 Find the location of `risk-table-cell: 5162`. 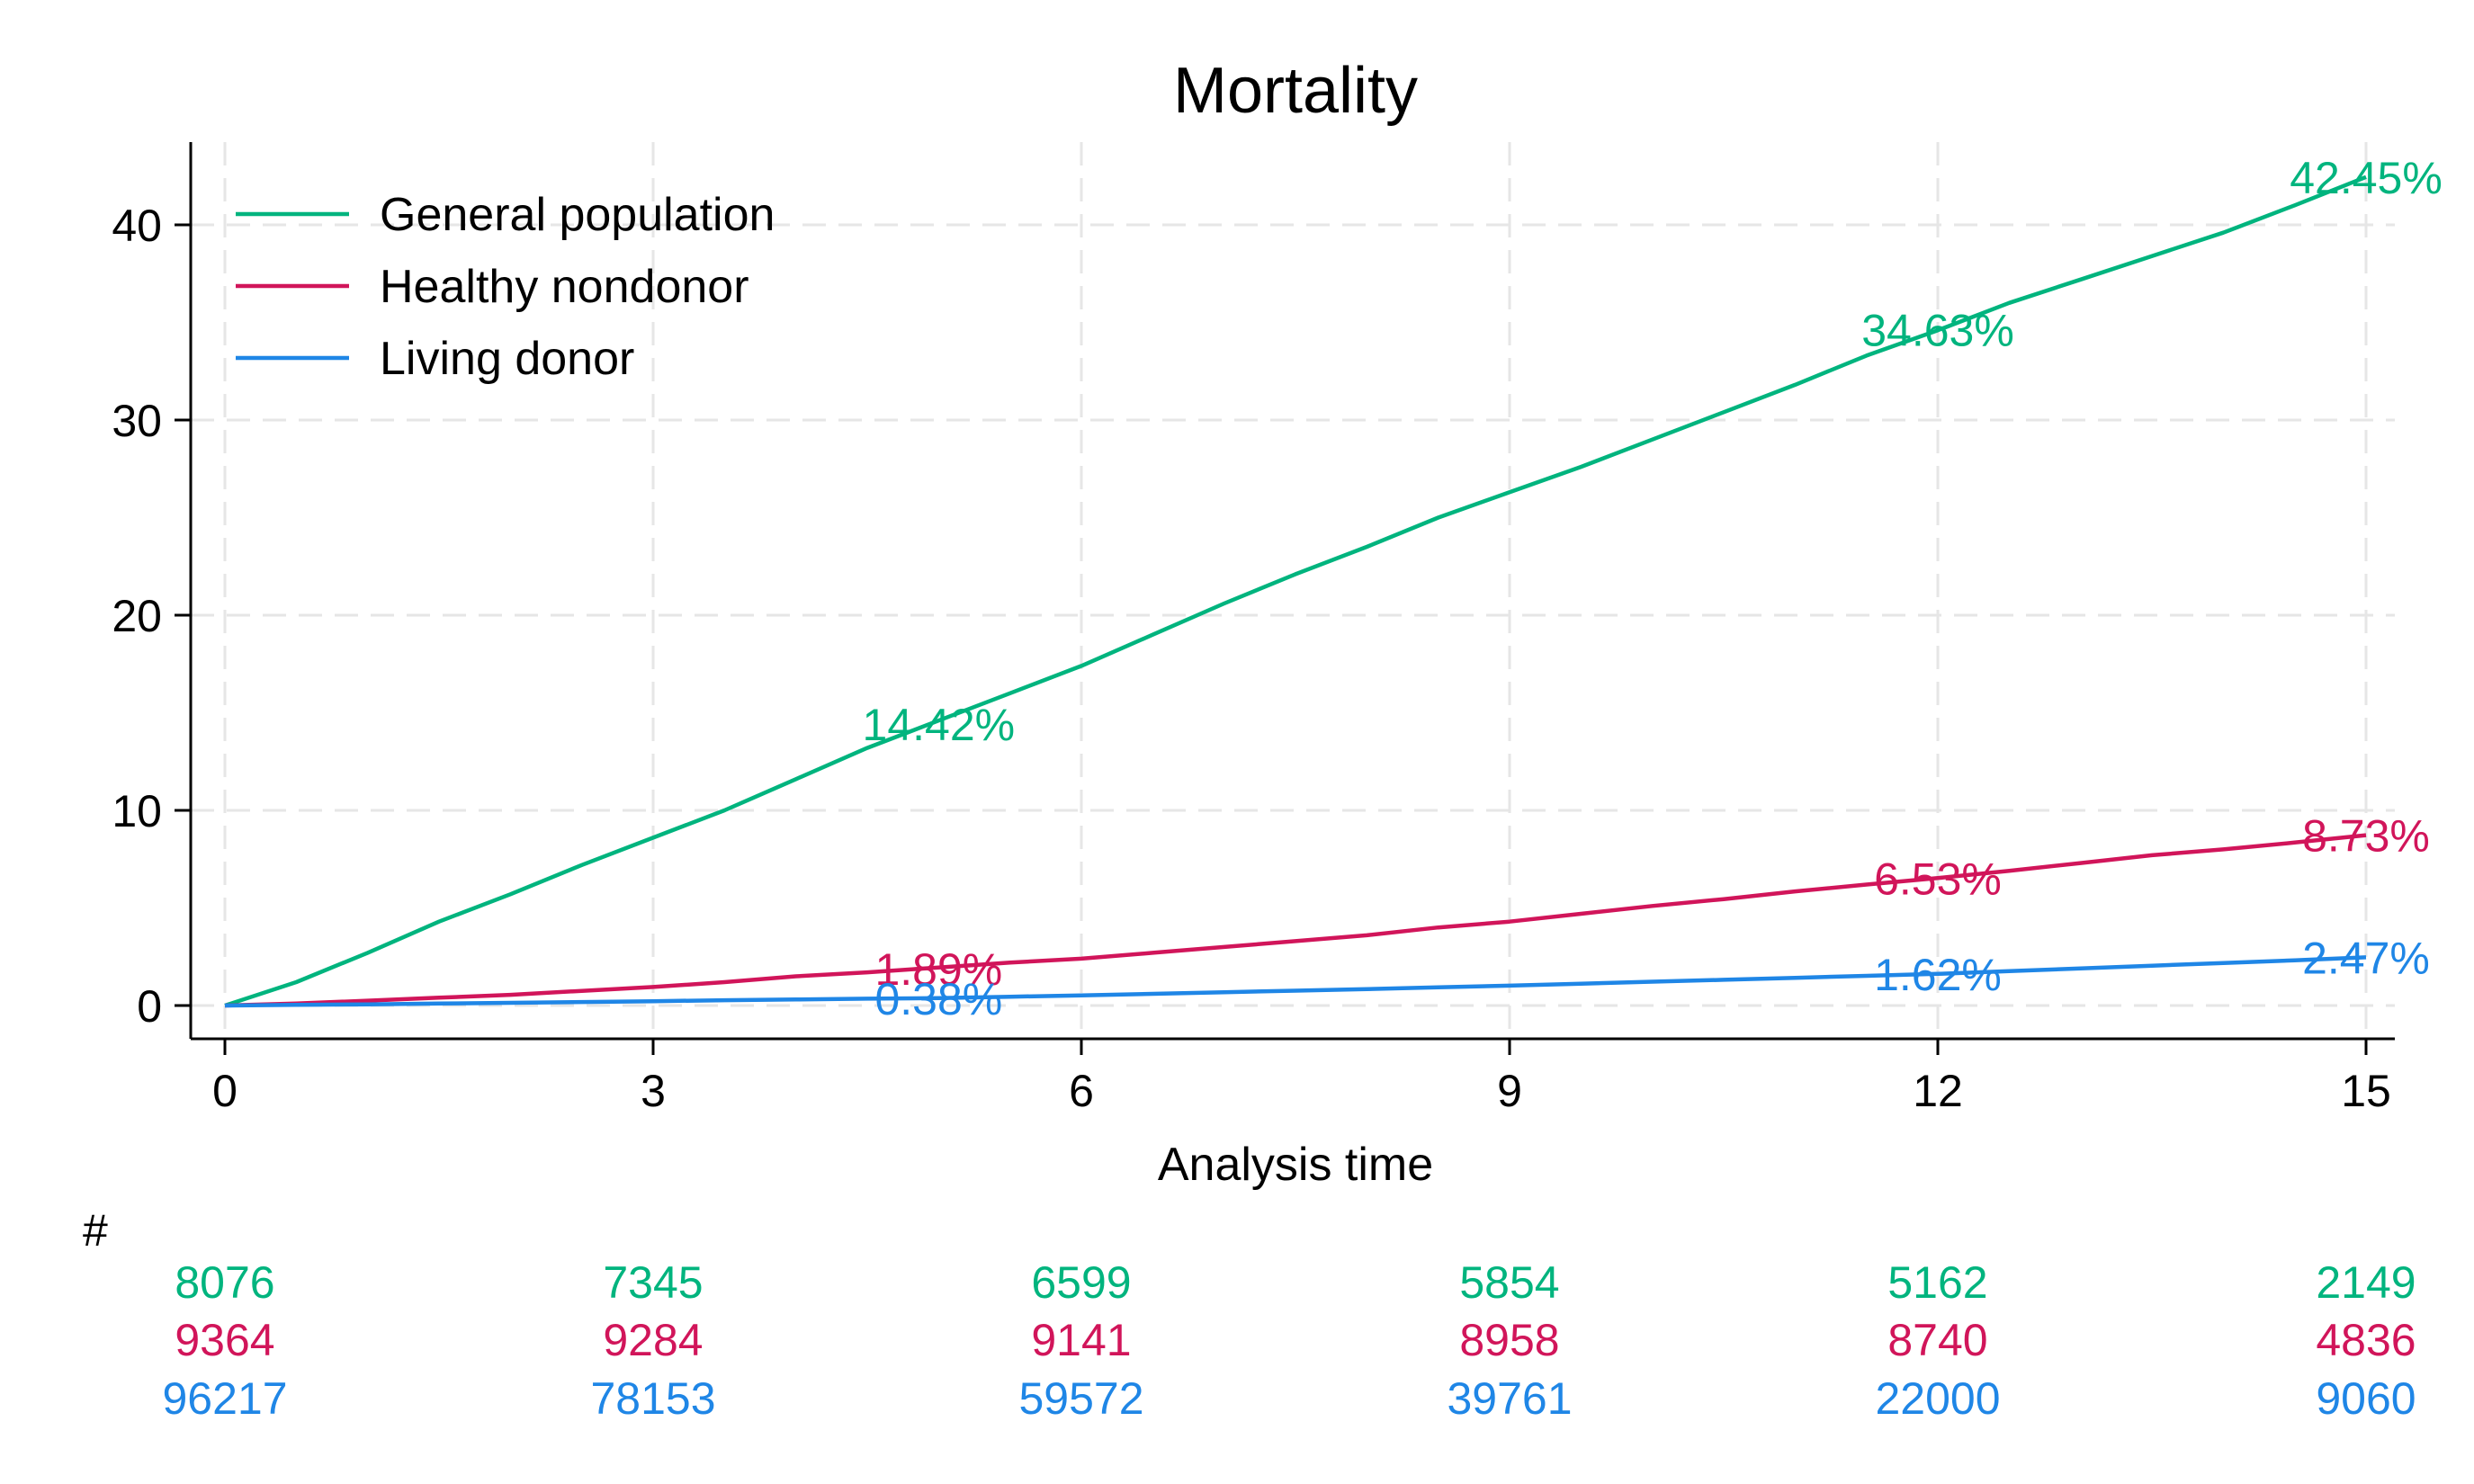

risk-table-cell: 5162 is located at coordinates (1937, 1282).